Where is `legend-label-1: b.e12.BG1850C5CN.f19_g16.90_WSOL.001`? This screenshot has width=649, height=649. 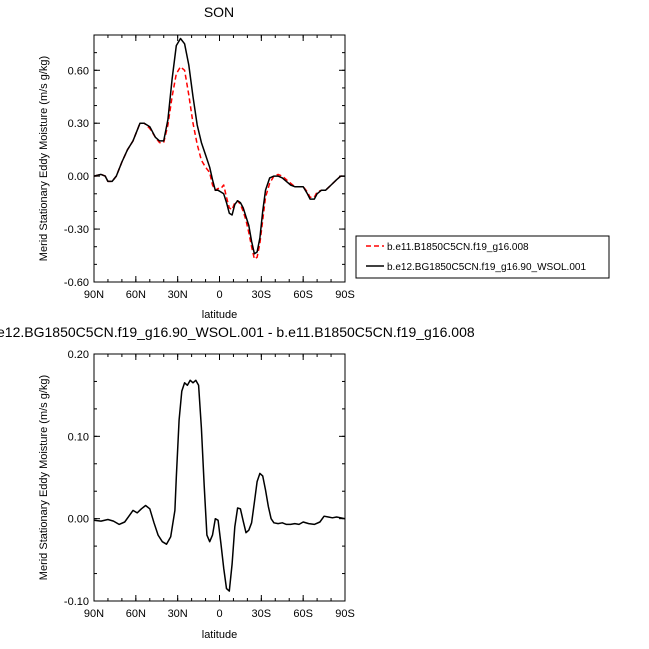 legend-label-1: b.e12.BG1850C5CN.f19_g16.90_WSOL.001 is located at coordinates (486, 267).